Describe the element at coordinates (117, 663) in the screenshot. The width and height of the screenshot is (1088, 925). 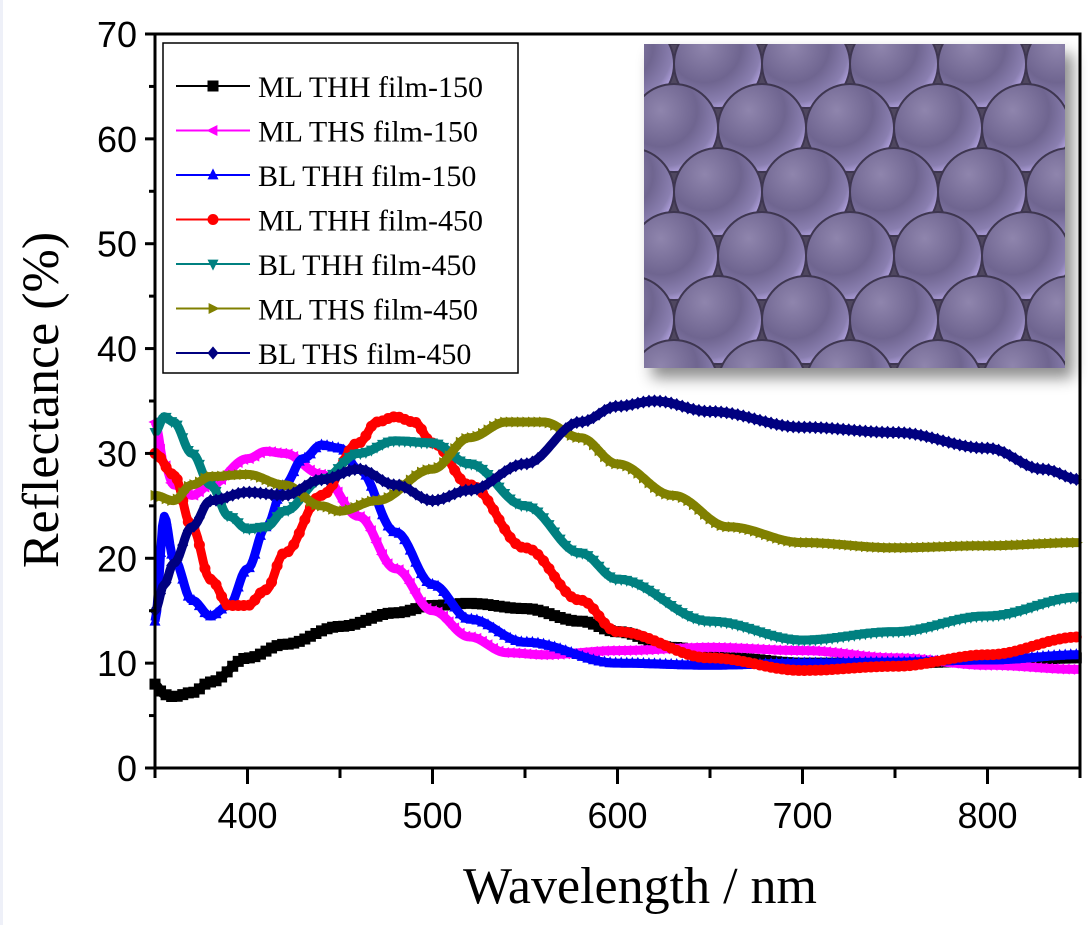
I see `y-tick-label: 10` at that location.